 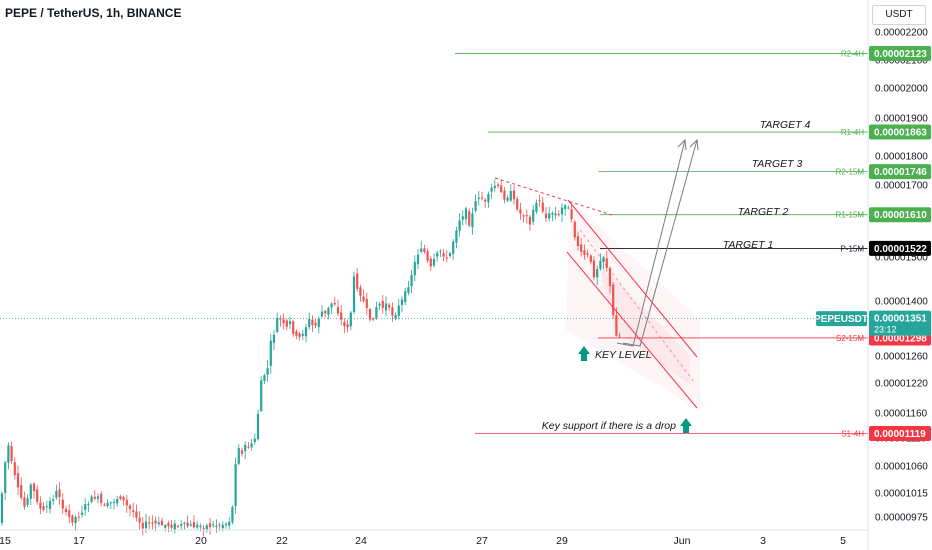 I want to click on countdown-text: 23:12, so click(x=885, y=330).